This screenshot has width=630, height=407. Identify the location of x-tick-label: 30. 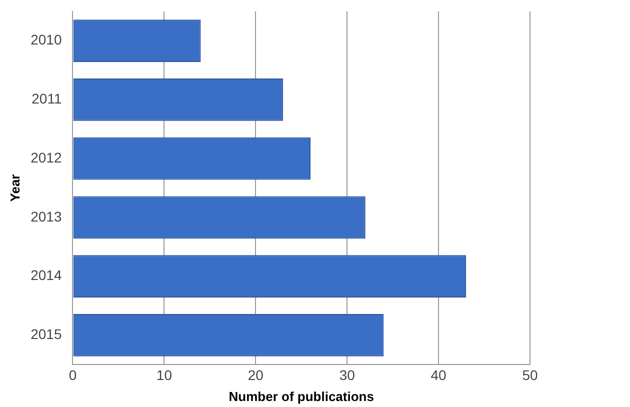
(347, 374).